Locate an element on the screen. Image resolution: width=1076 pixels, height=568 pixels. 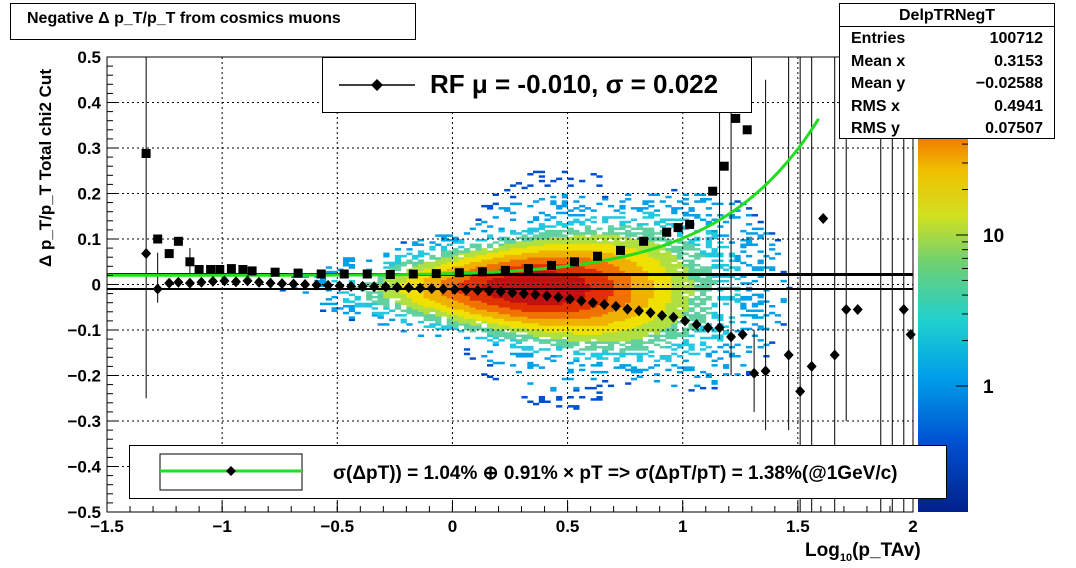
y-axis-label: Δ p_T/p_T Total chi2 Cut is located at coordinates (45, 168).